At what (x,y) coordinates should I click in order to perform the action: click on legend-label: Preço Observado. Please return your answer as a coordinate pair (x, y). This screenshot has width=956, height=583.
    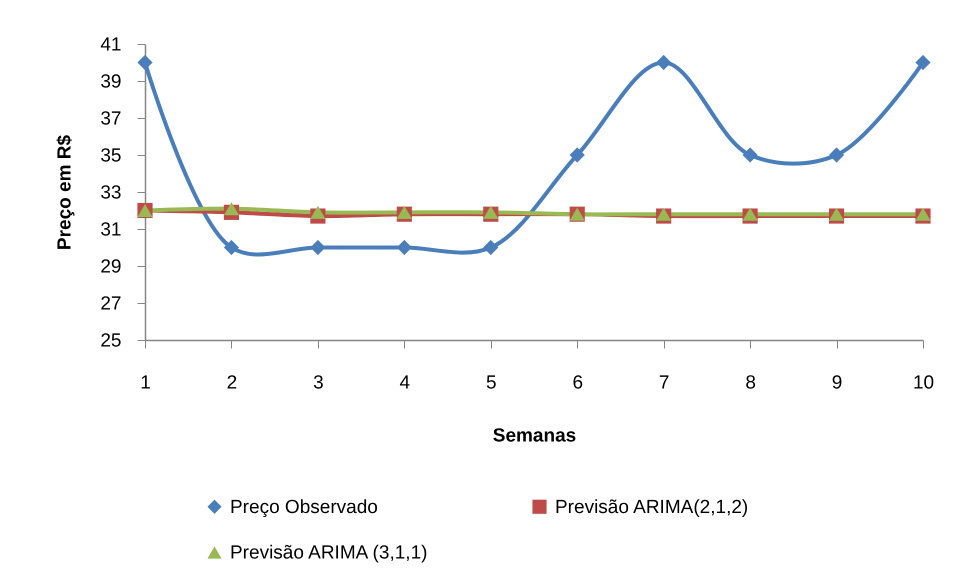
    Looking at the image, I should click on (304, 507).